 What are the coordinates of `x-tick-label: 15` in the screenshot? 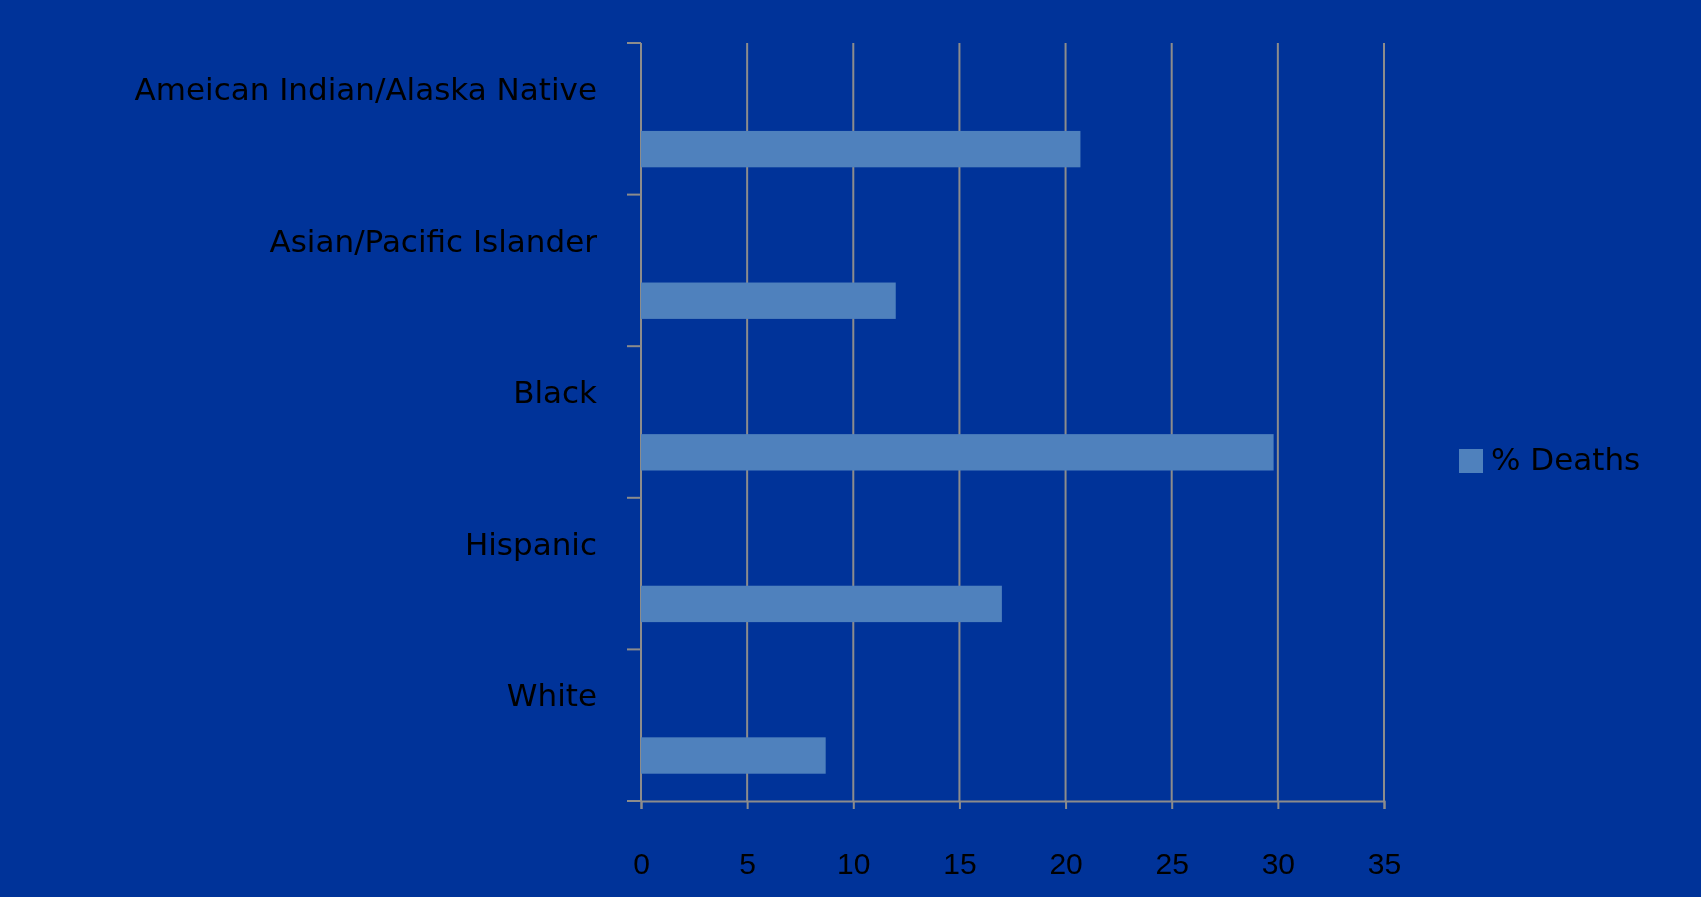 It's located at (960, 864).